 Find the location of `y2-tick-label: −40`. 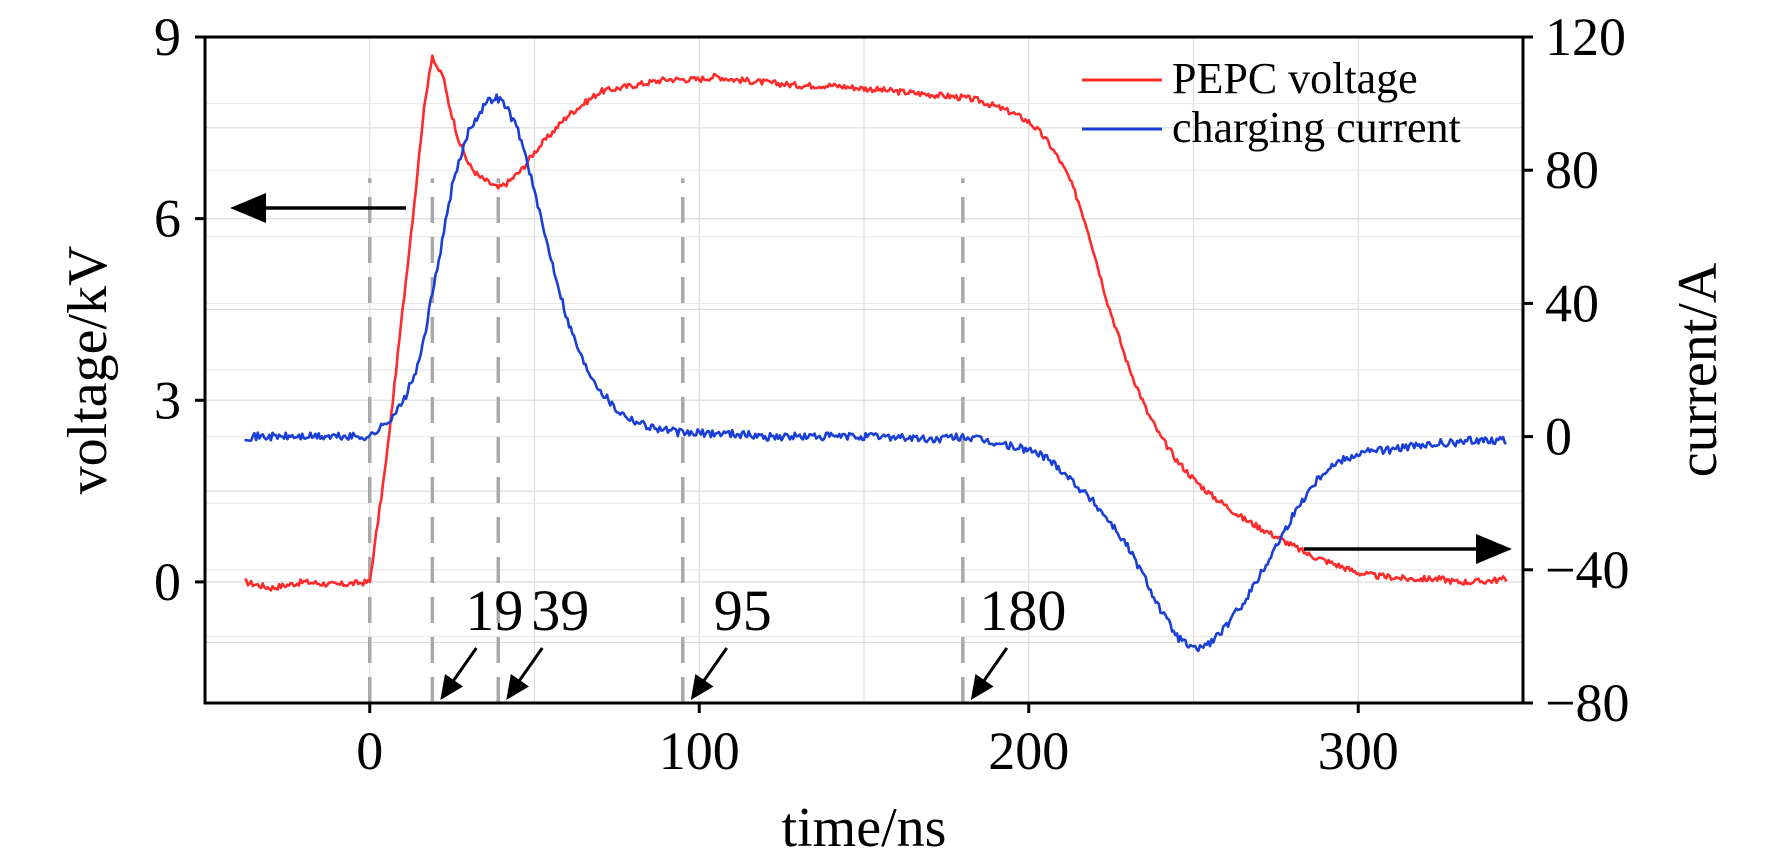

y2-tick-label: −40 is located at coordinates (1587, 570).